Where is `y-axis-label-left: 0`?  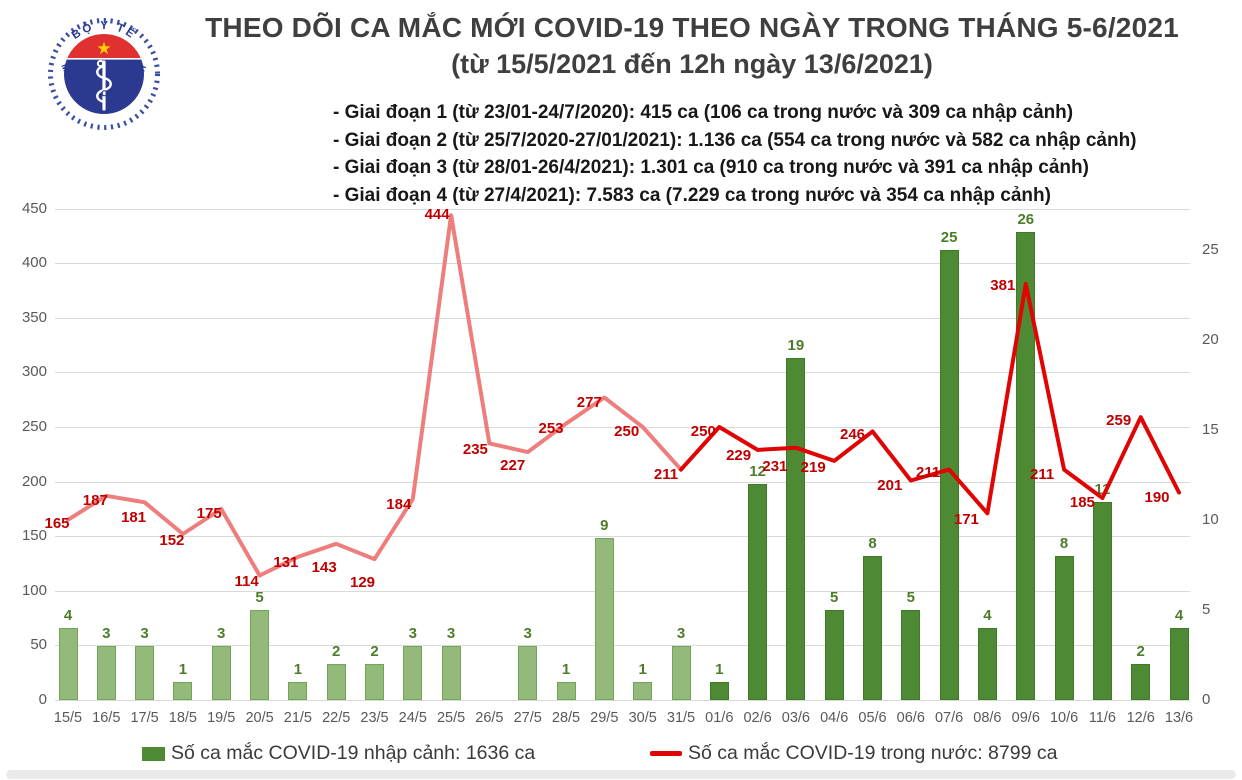 y-axis-label-left: 0 is located at coordinates (42, 699).